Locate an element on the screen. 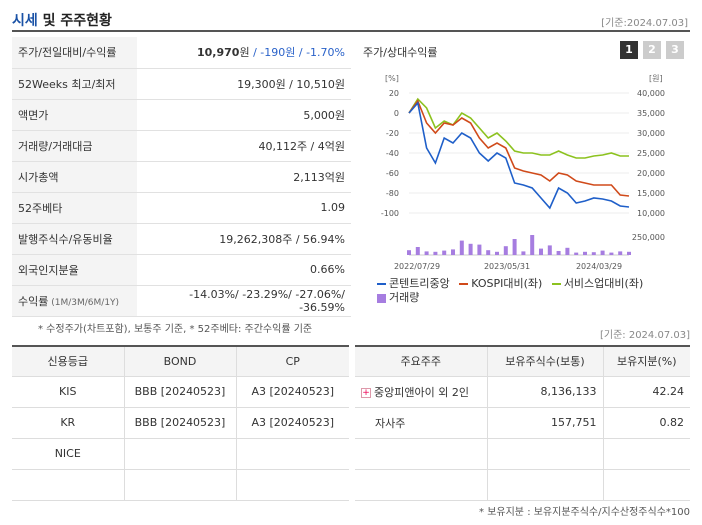 Image resolution: width=702 pixels, height=525 pixels. chart-legend: 콘텐트리중앙 KOSPI대비(좌) 서비스업대비(좌) 거래량 is located at coordinates (532, 291).